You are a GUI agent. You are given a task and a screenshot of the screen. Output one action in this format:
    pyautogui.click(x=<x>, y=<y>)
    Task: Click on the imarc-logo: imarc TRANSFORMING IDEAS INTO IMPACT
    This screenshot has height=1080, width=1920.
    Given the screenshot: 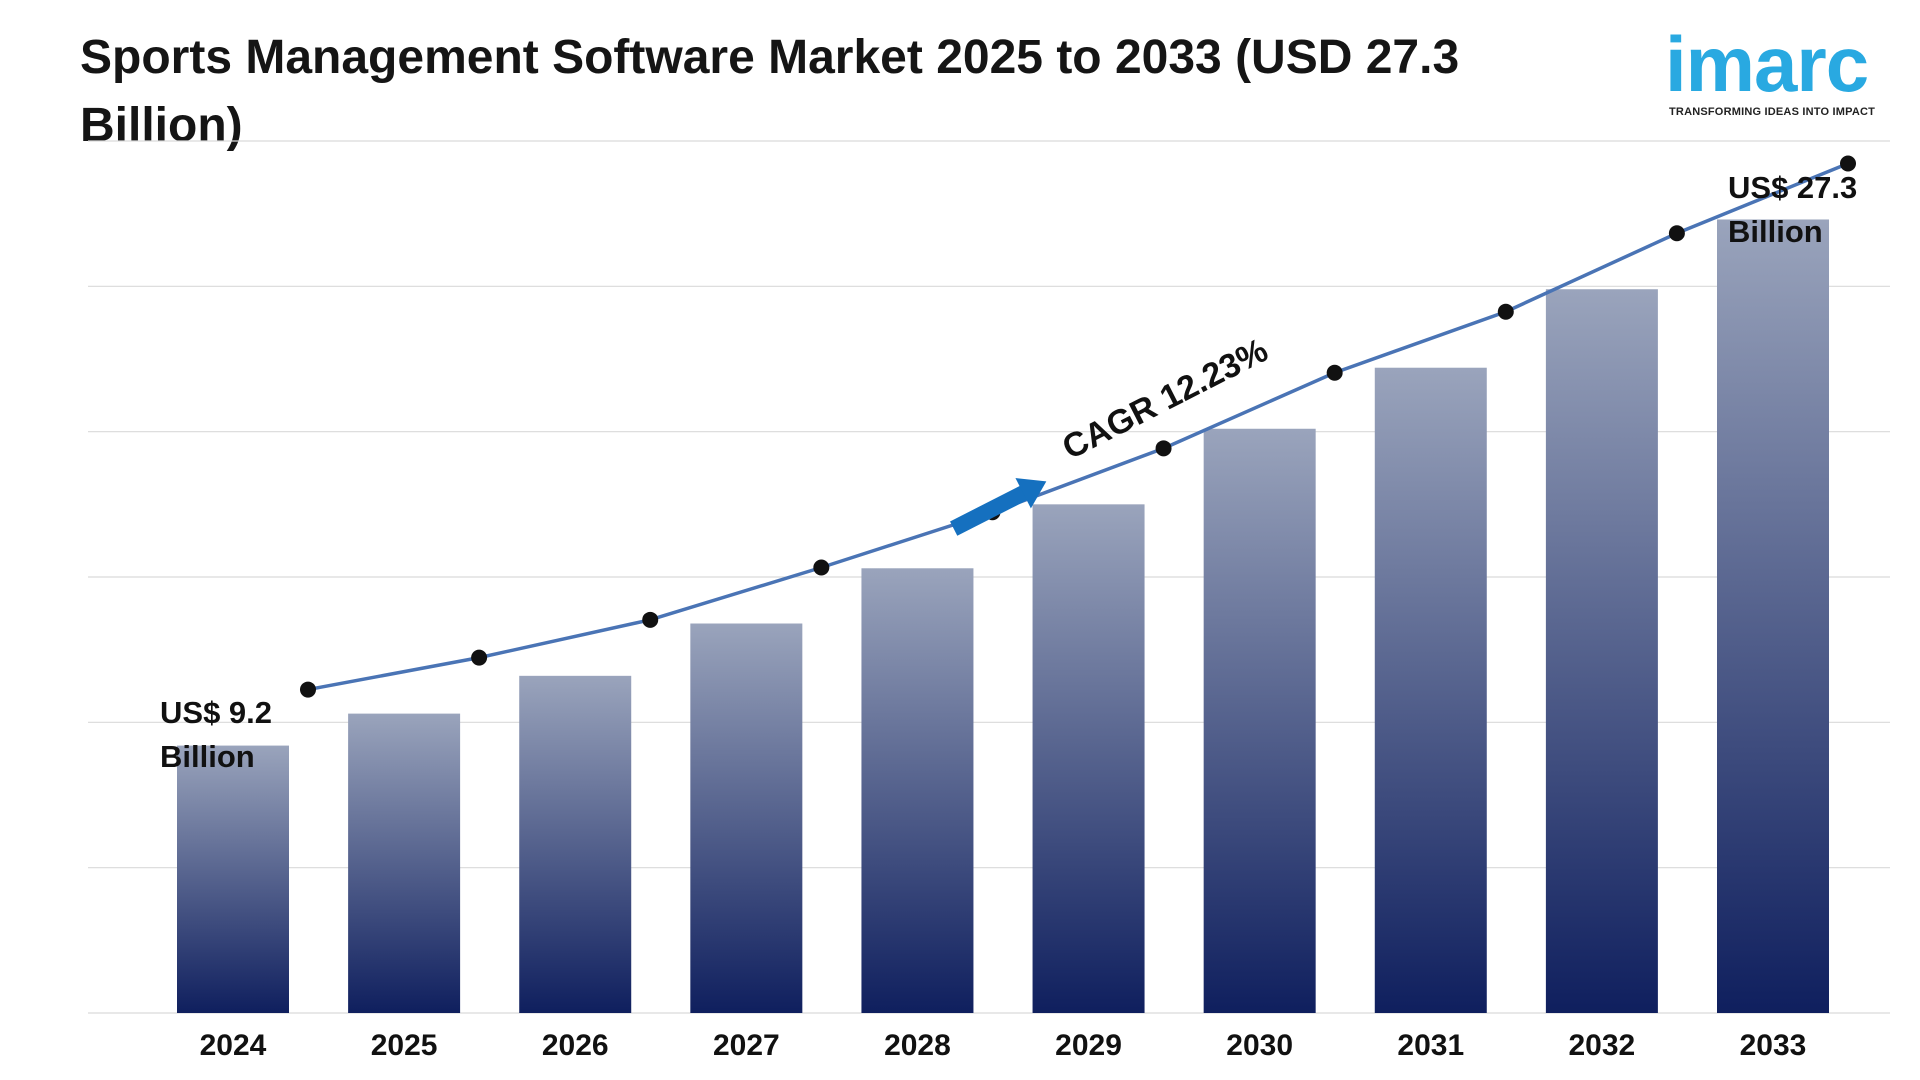 What is the action you would take?
    pyautogui.click(x=1780, y=75)
    